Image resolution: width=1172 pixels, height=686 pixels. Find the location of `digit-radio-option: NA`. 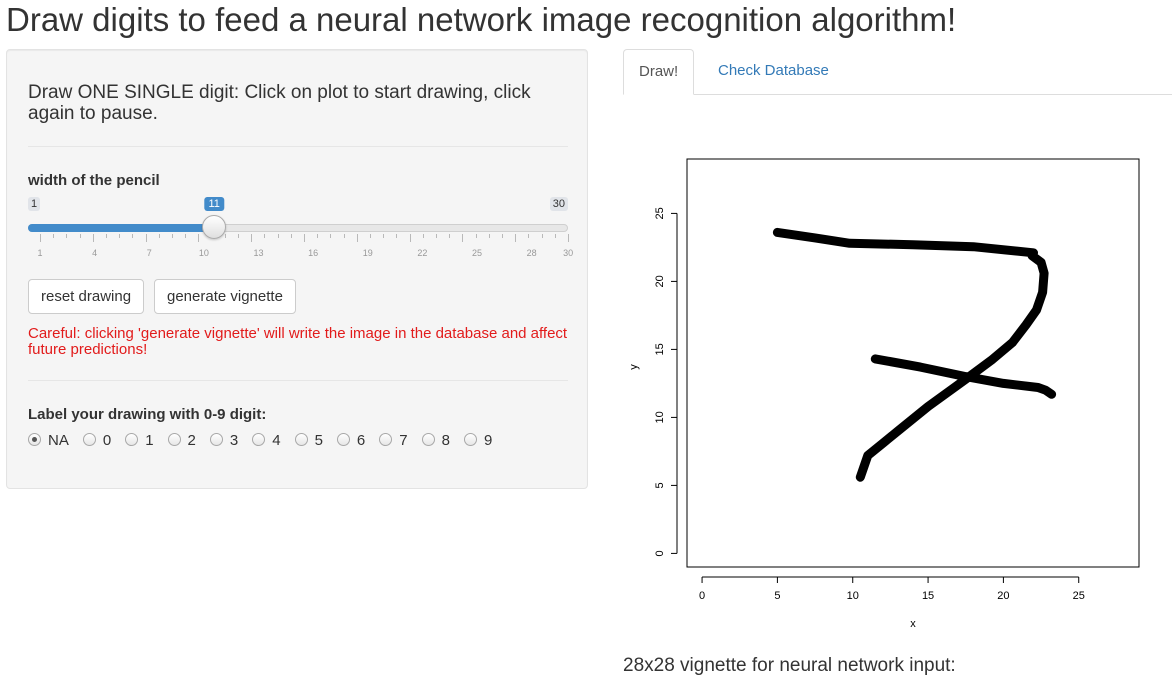

digit-radio-option: NA is located at coordinates (48, 440).